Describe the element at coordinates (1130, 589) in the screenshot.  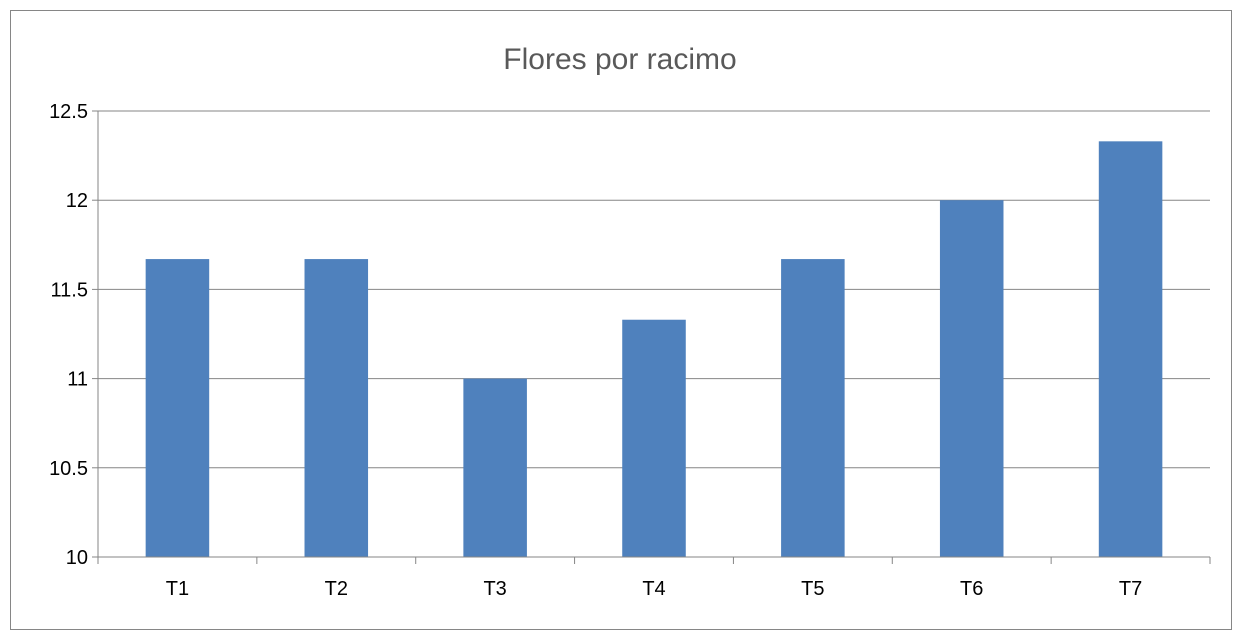
I see `x-tick-label: T7` at that location.